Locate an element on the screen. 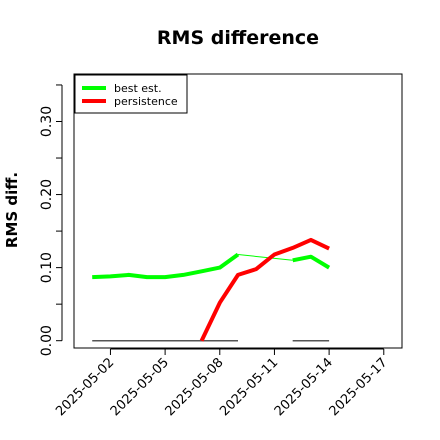  y-tick-label: 0.30 is located at coordinates (47, 121).